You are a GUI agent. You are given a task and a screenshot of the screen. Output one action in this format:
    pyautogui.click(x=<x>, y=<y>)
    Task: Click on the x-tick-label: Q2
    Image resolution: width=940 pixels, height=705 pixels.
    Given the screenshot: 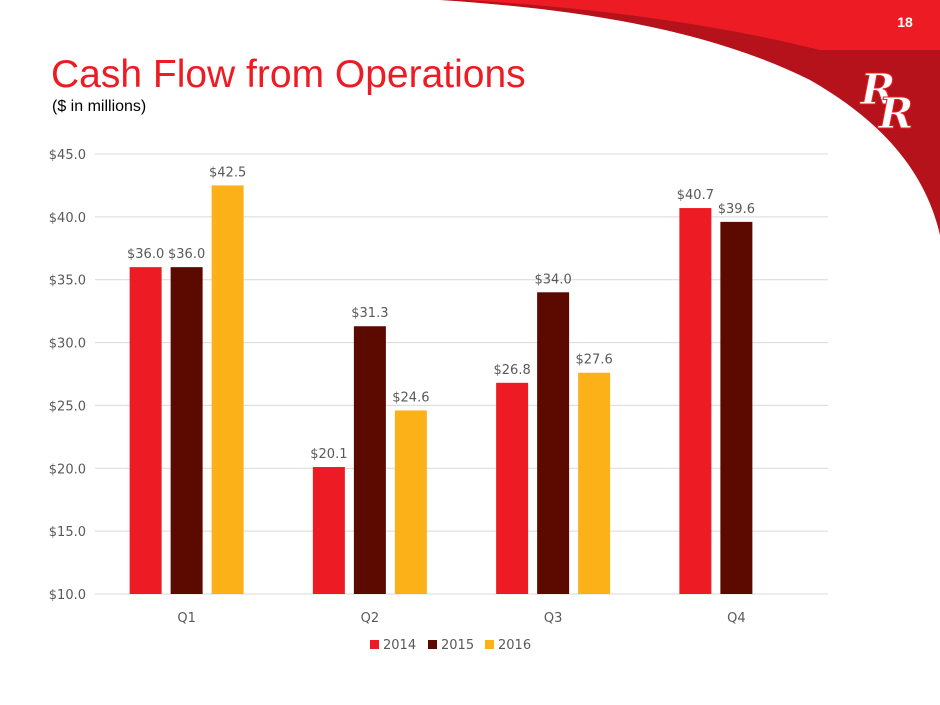 What is the action you would take?
    pyautogui.click(x=370, y=618)
    